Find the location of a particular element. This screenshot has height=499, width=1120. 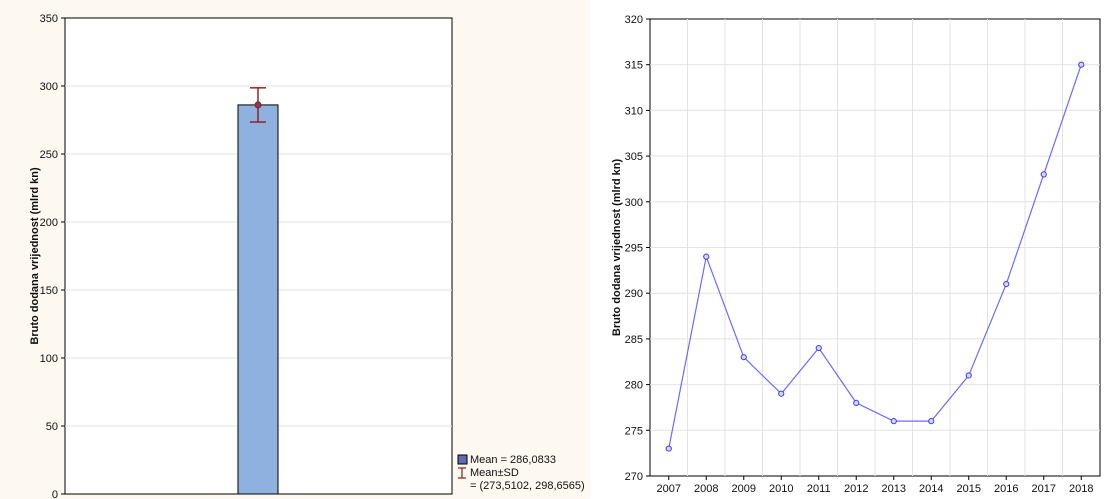

x-tick-label: 2017 is located at coordinates (1044, 489).